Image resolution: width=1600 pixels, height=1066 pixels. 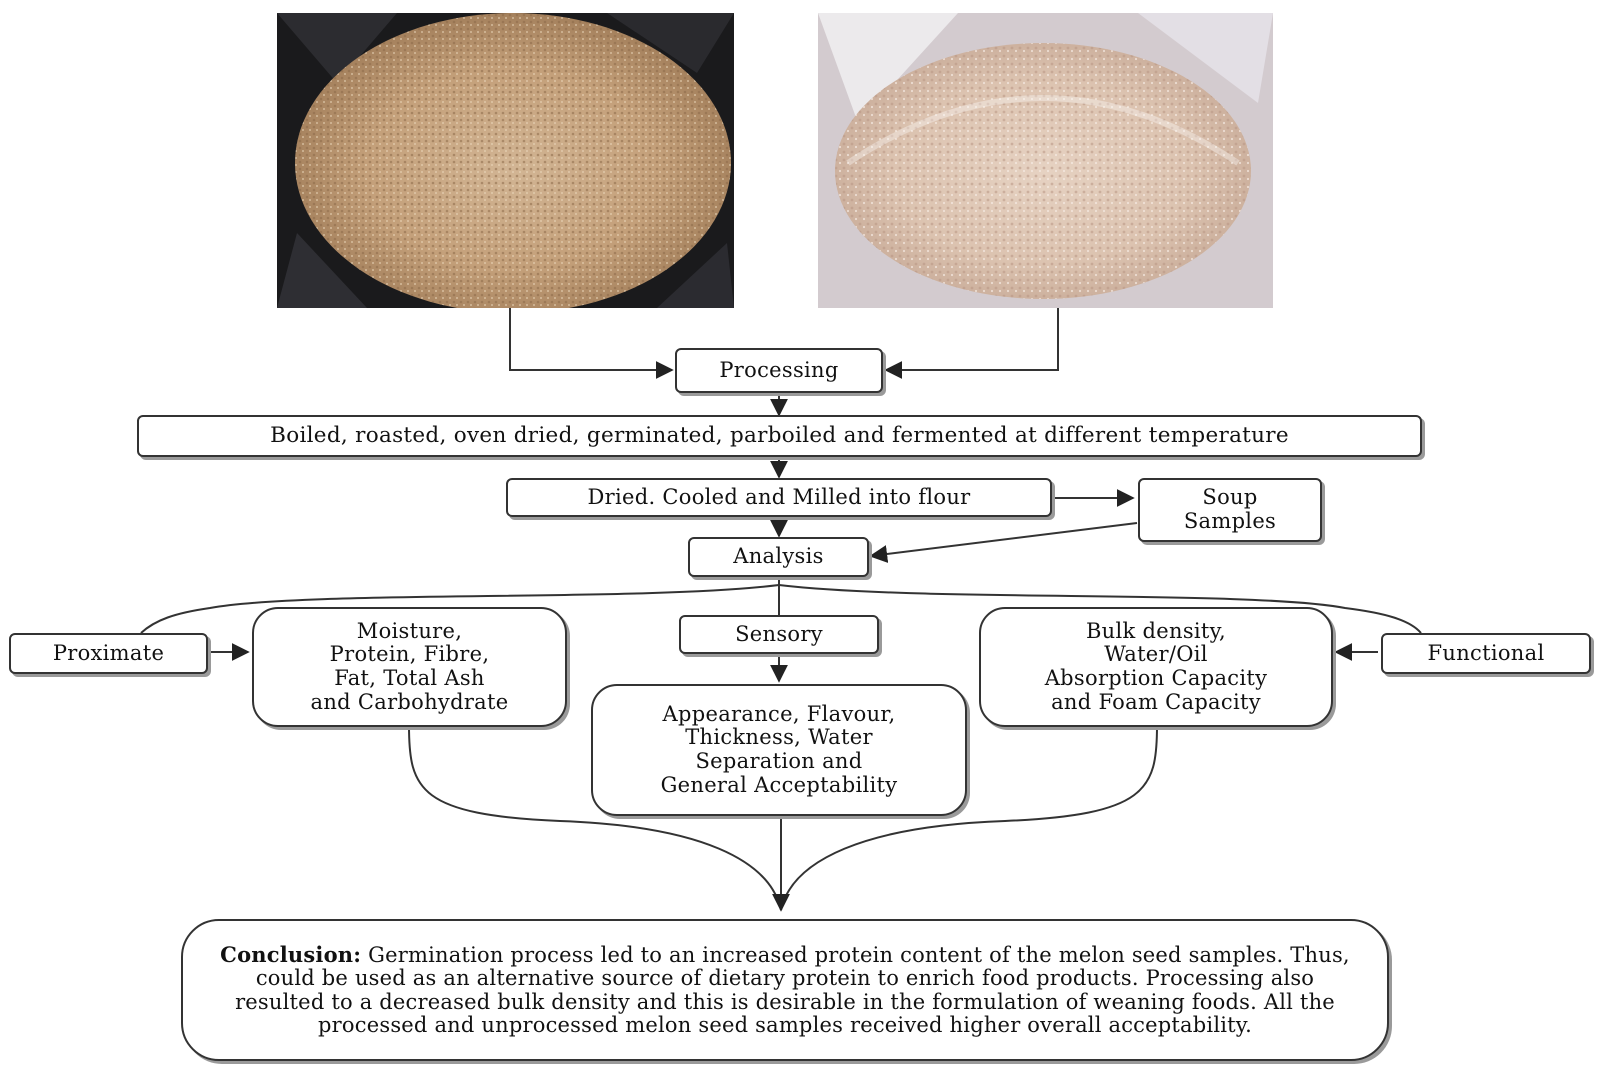 I want to click on functional-box: Functional, so click(x=1486, y=653).